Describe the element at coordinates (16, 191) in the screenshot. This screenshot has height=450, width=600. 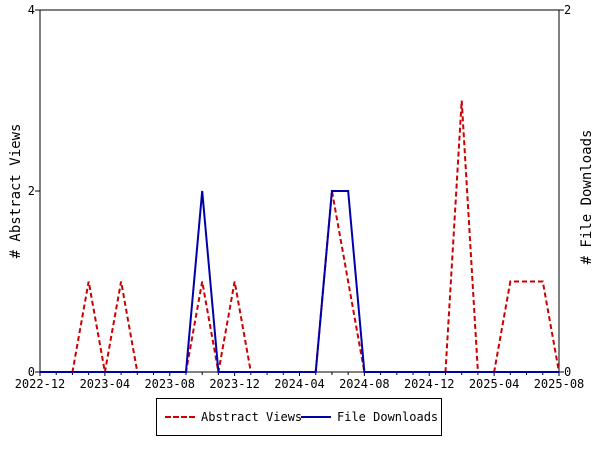
I see `left-y-axis-label: # Abstract Views` at that location.